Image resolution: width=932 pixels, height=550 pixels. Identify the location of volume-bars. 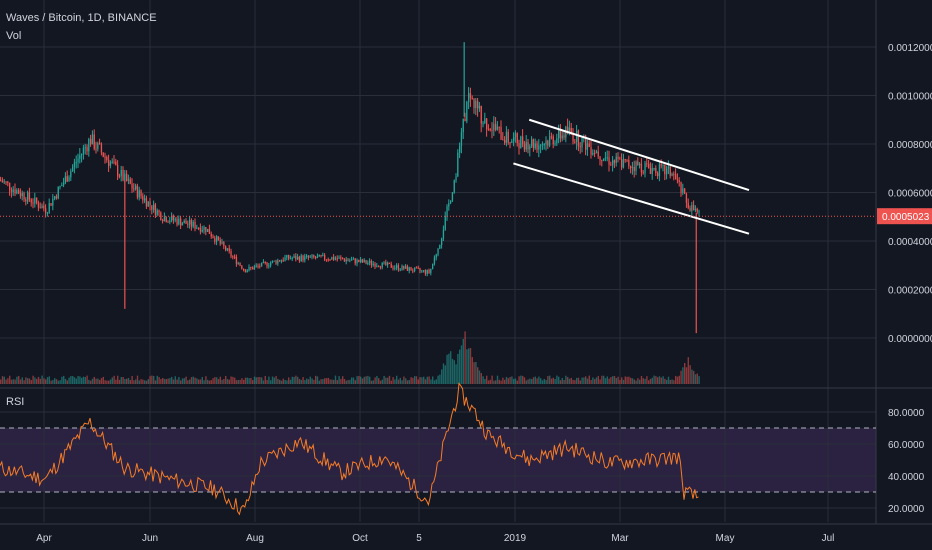
(350, 357).